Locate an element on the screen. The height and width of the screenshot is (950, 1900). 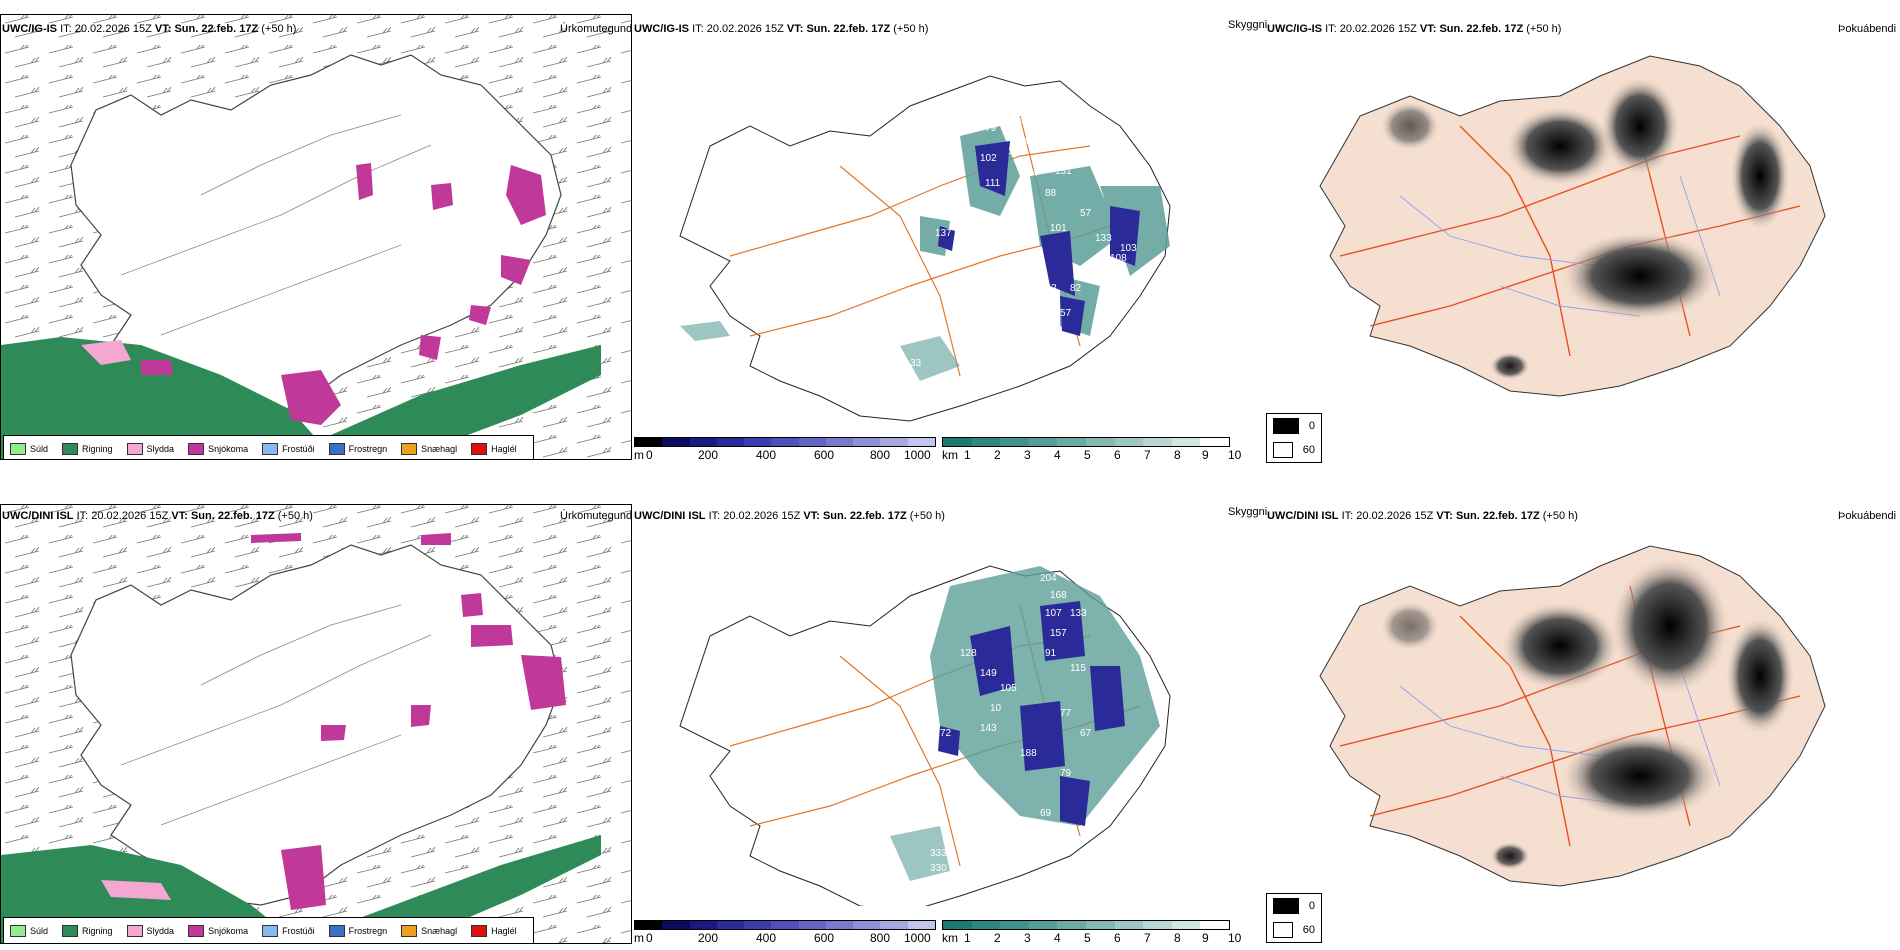
legend-label: Haglél is located at coordinates (504, 931).